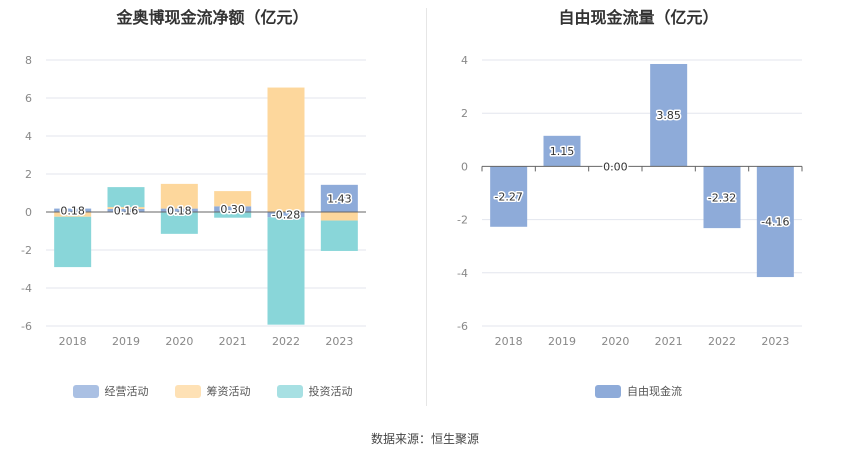  I want to click on bar-自由现金流-2023, so click(775, 222).